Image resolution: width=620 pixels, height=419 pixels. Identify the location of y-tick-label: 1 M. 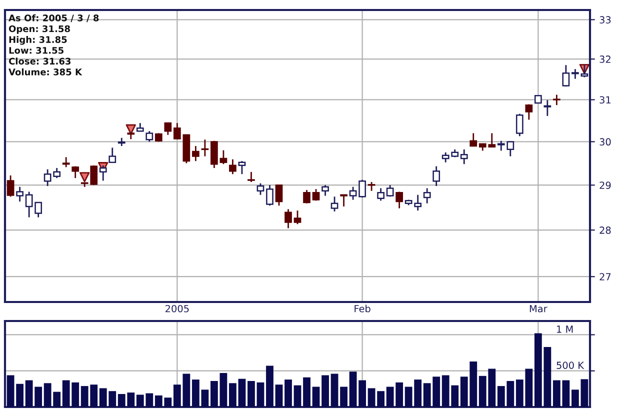
(565, 329).